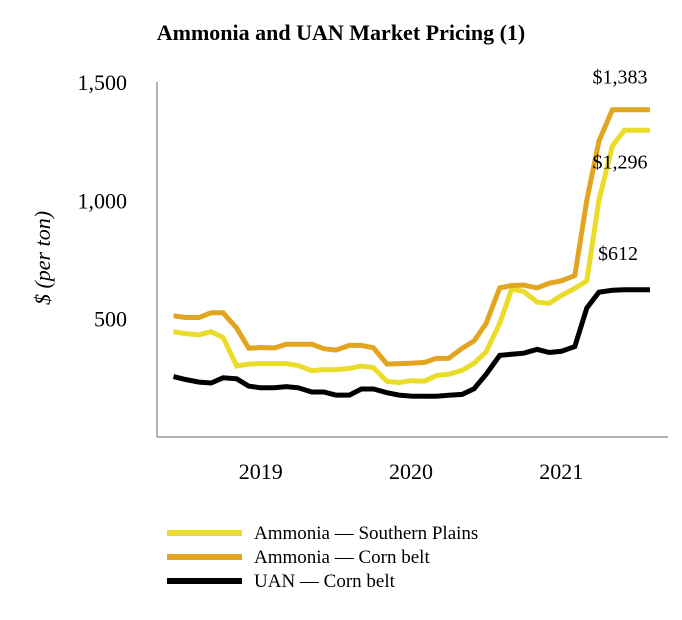  Describe the element at coordinates (110, 319) in the screenshot. I see `y-tick-label: 500` at that location.